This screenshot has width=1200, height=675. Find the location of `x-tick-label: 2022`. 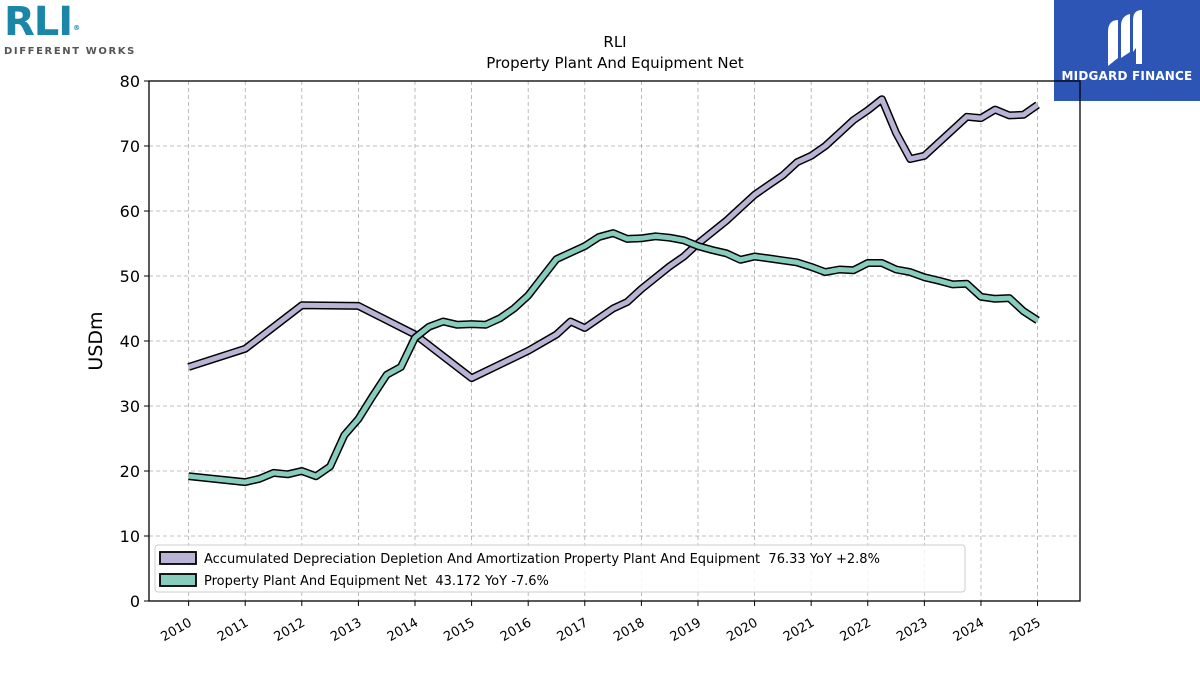

x-tick-label: 2022 is located at coordinates (856, 630).